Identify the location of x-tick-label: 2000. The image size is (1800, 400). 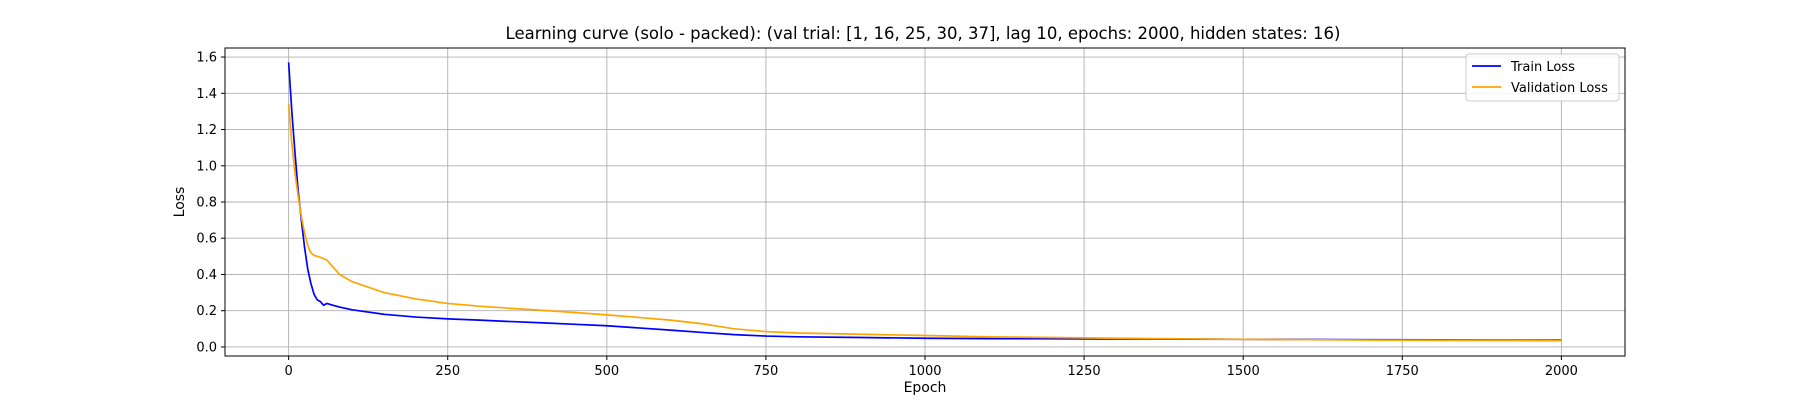
(1561, 371).